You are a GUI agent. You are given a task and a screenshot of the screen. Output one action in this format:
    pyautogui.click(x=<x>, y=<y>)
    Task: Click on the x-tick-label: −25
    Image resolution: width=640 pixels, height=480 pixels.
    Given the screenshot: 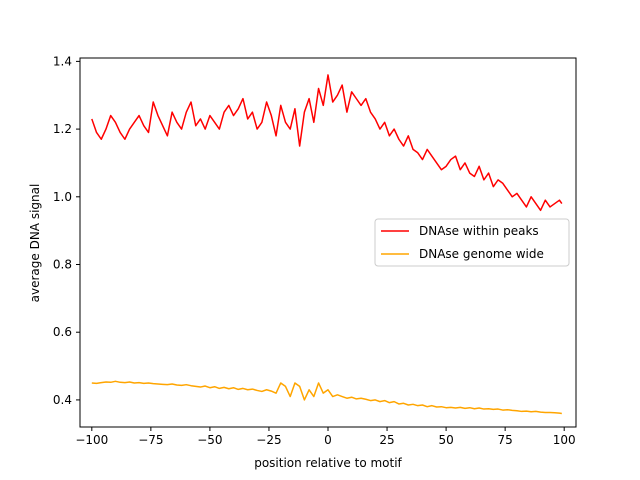 What is the action you would take?
    pyautogui.click(x=268, y=440)
    